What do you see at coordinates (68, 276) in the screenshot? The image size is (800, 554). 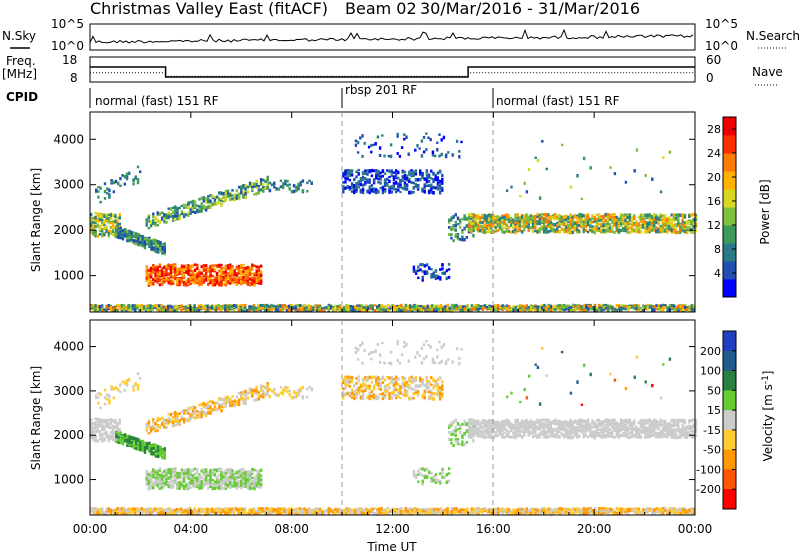 I see `y-tick-label: 1000` at bounding box center [68, 276].